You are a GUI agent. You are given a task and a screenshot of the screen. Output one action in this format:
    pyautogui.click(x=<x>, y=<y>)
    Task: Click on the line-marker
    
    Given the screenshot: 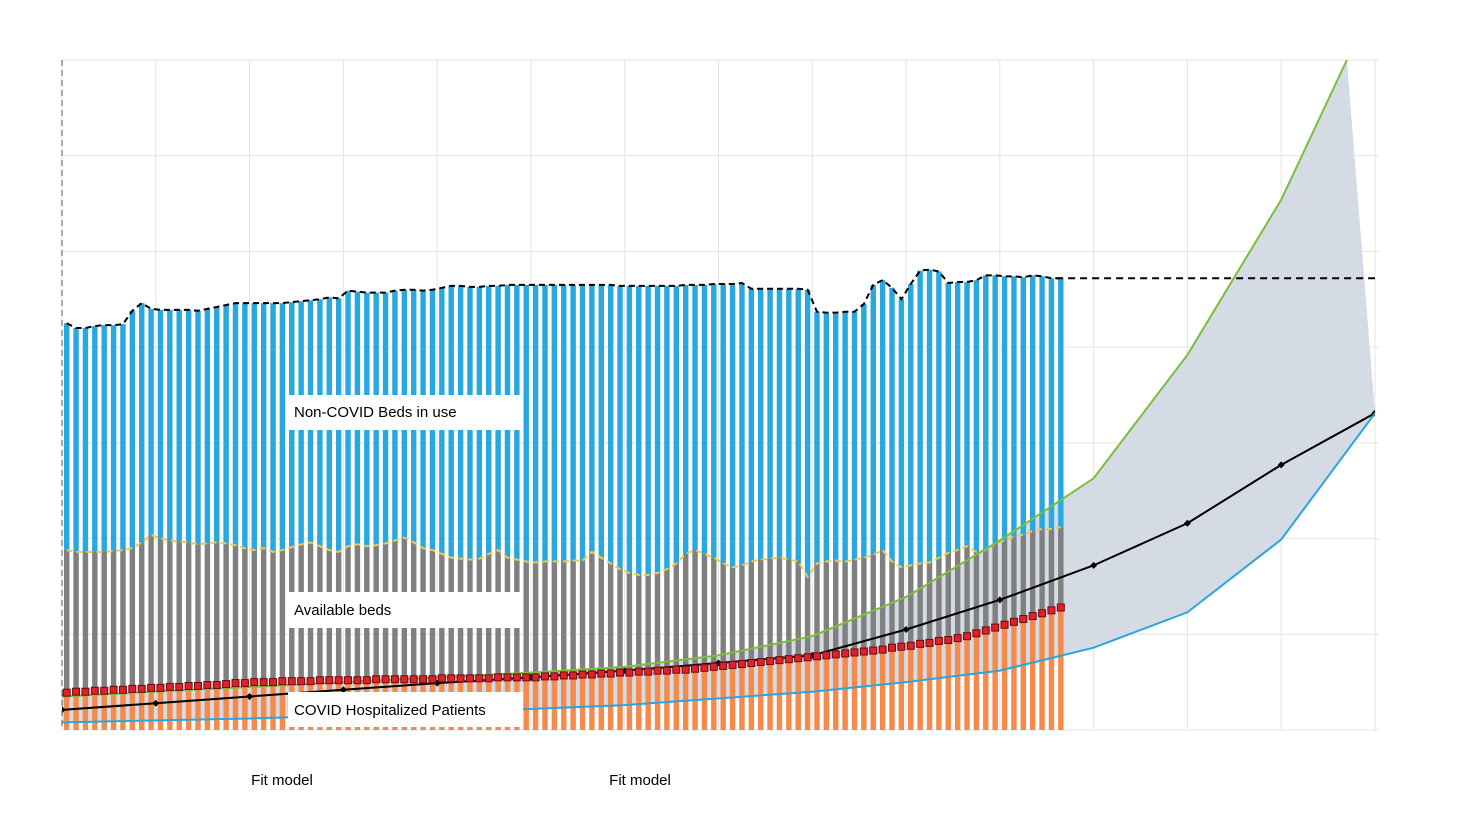 What is the action you would take?
    pyautogui.click(x=343, y=690)
    